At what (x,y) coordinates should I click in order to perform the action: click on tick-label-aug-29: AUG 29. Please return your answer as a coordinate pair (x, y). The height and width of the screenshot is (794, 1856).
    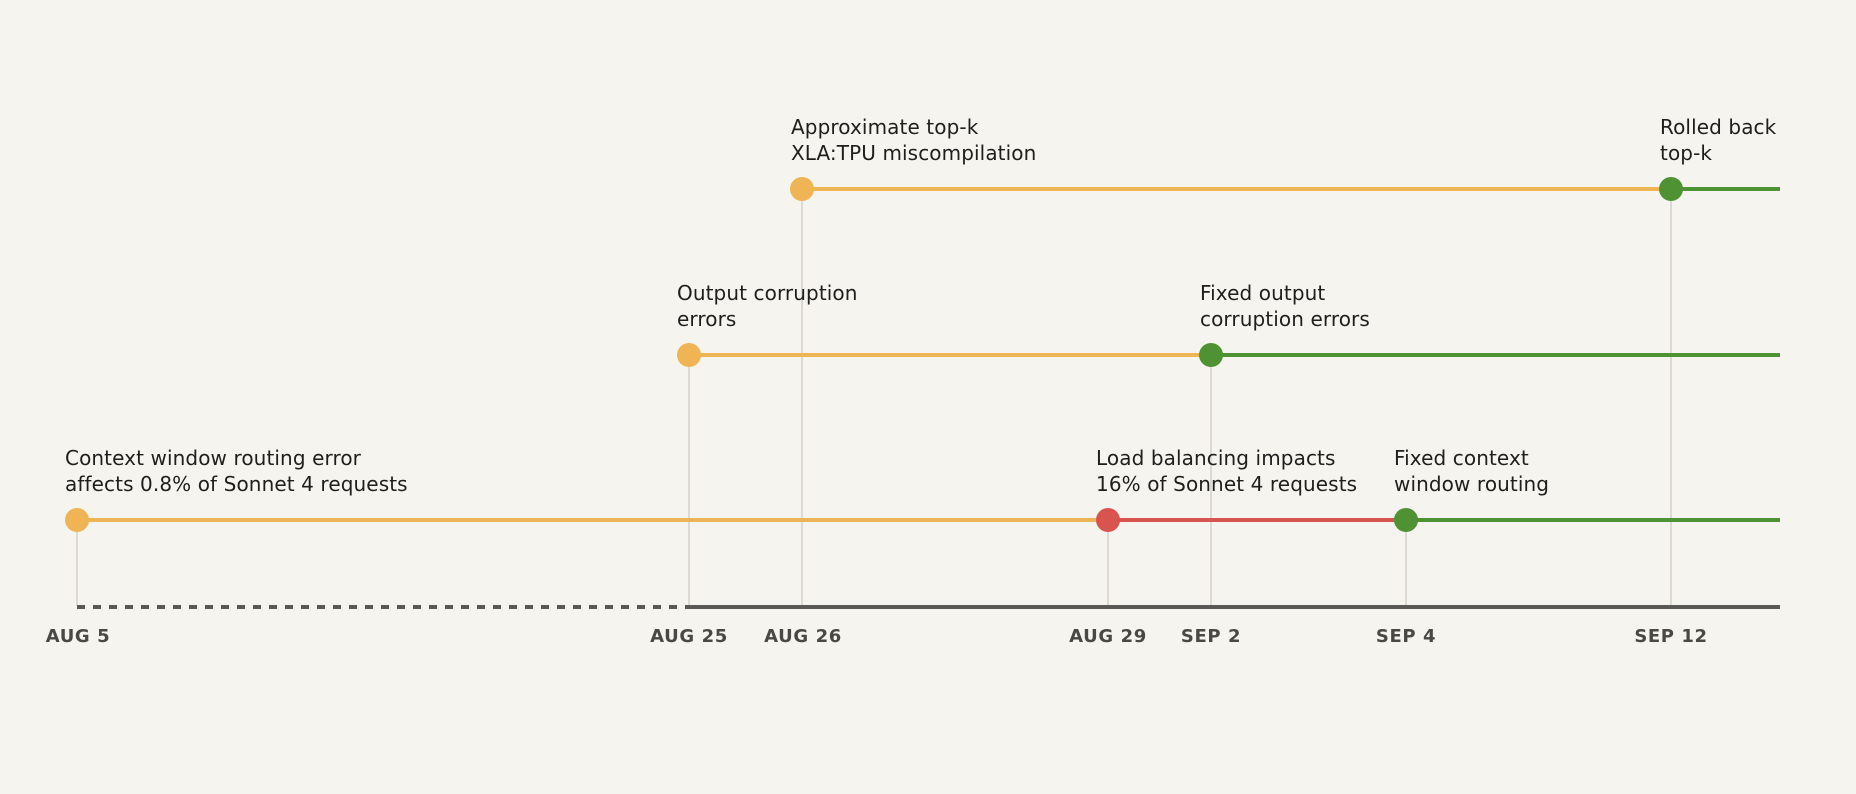
    Looking at the image, I should click on (1108, 636).